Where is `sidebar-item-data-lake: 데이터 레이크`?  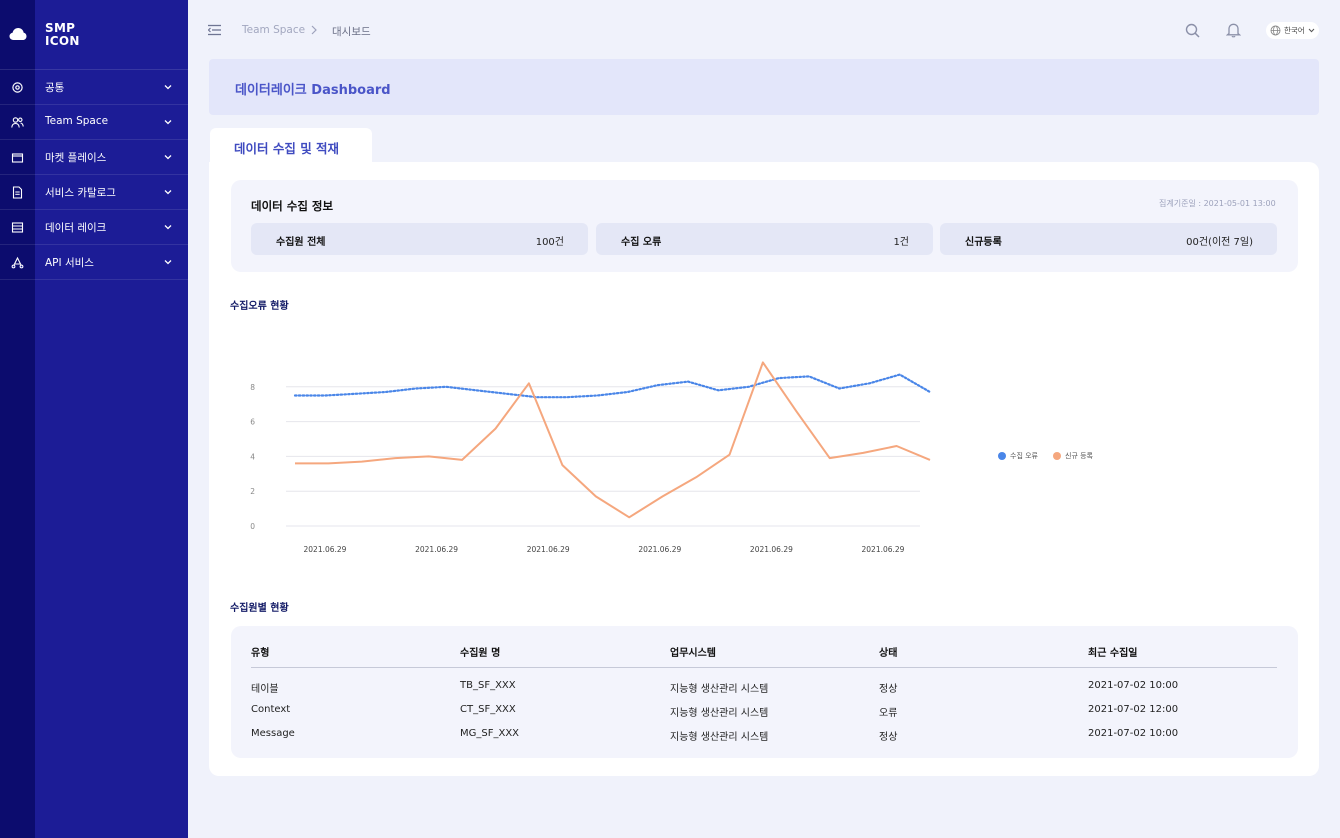
sidebar-item-data-lake: 데이터 레이크 is located at coordinates (94, 227).